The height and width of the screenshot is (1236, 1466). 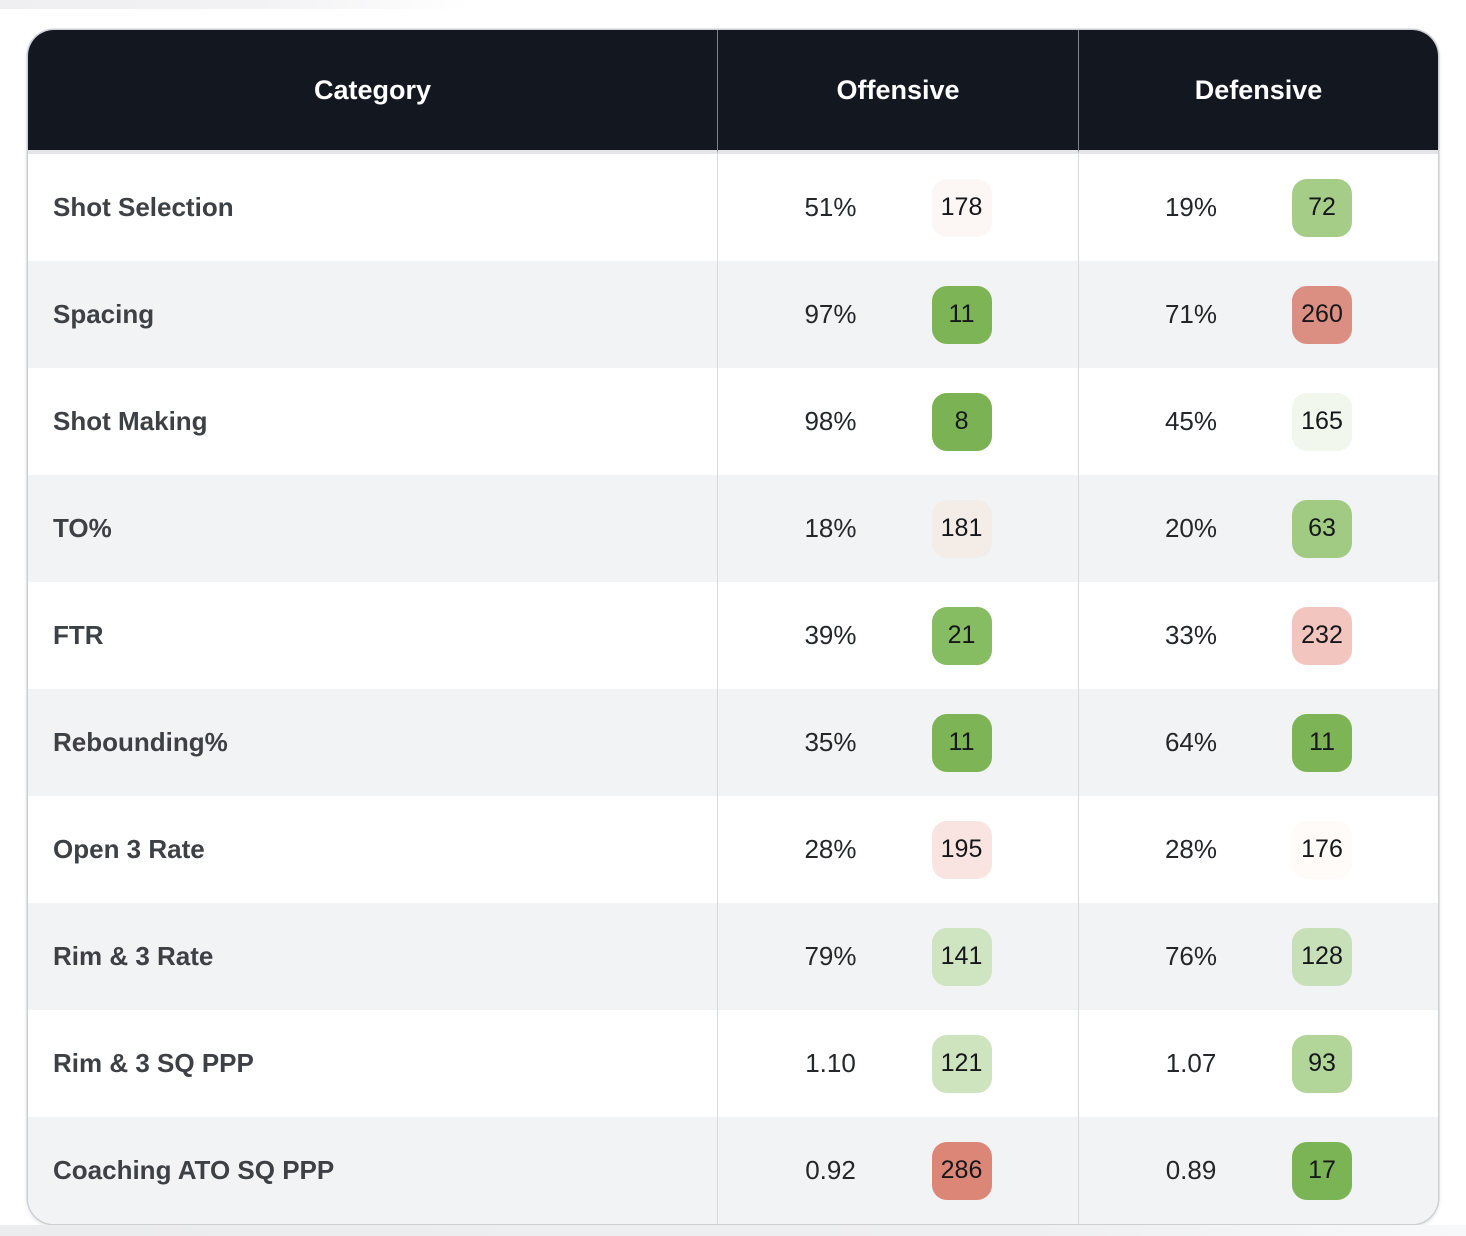 What do you see at coordinates (372, 1170) in the screenshot?
I see `category-cell: Coaching ATO SQ PPP` at bounding box center [372, 1170].